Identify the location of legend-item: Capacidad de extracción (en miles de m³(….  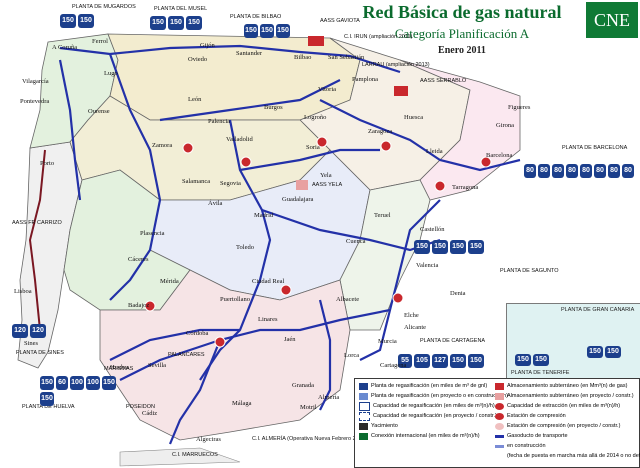
(567, 406).